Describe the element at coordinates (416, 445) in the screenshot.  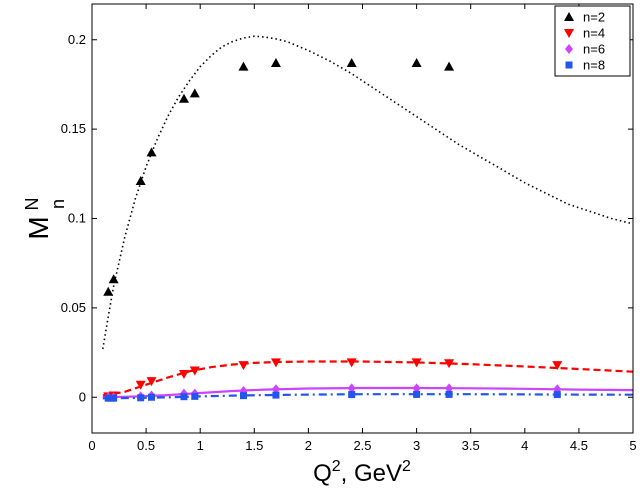
I see `x-tick-label: 3` at that location.